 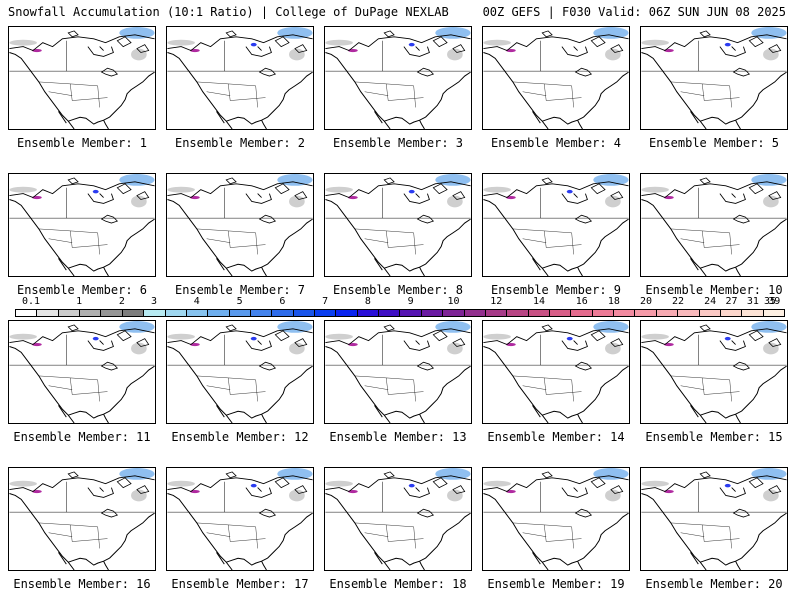 What do you see at coordinates (82, 437) in the screenshot?
I see `ensemble-member-label: Ensemble Member: 11` at bounding box center [82, 437].